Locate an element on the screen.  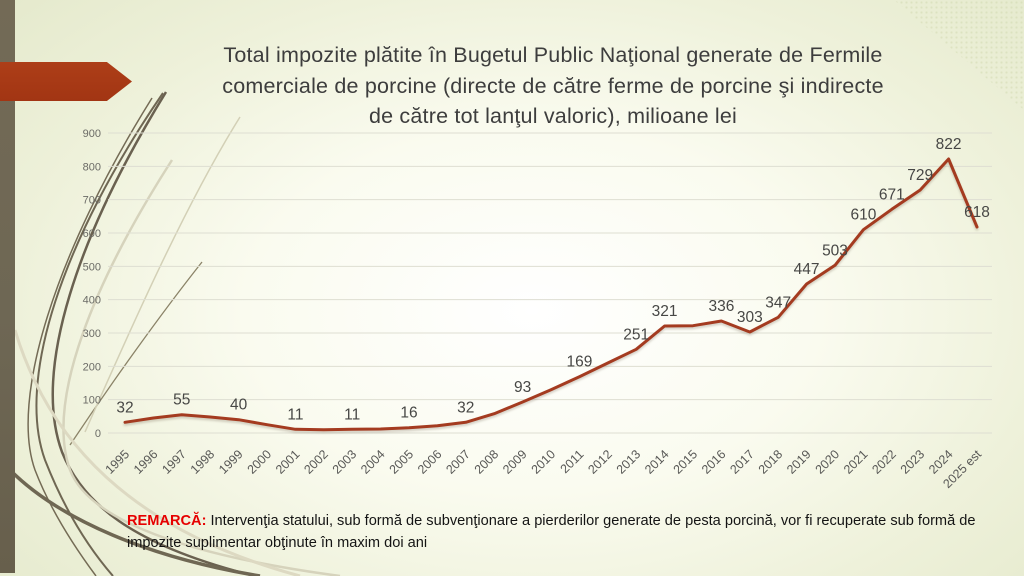
data-point-label: 169 is located at coordinates (579, 362).